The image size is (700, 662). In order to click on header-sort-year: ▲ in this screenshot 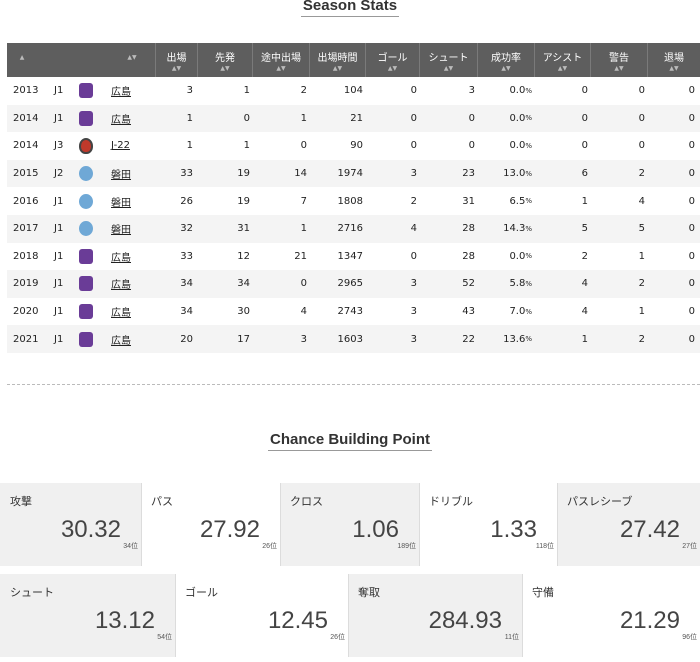, I will do `click(22, 60)`.